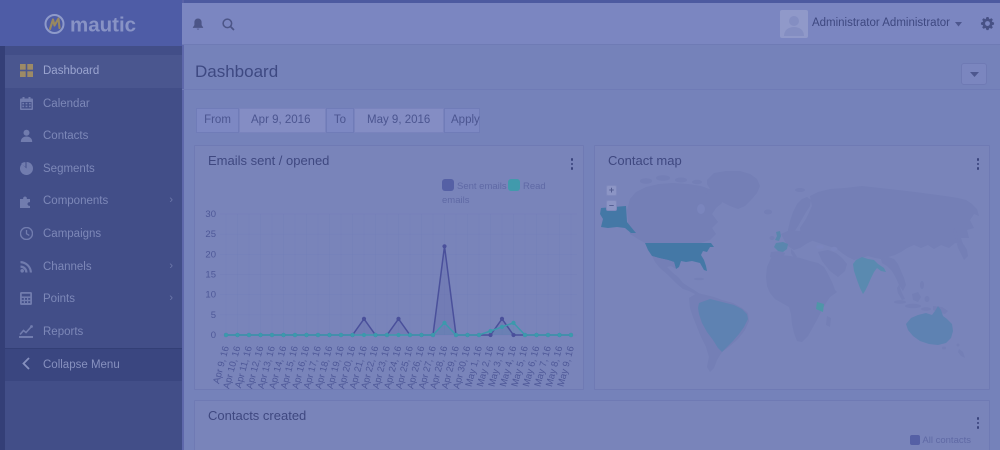  Describe the element at coordinates (534, 186) in the screenshot. I see `svg-text: Read` at that location.